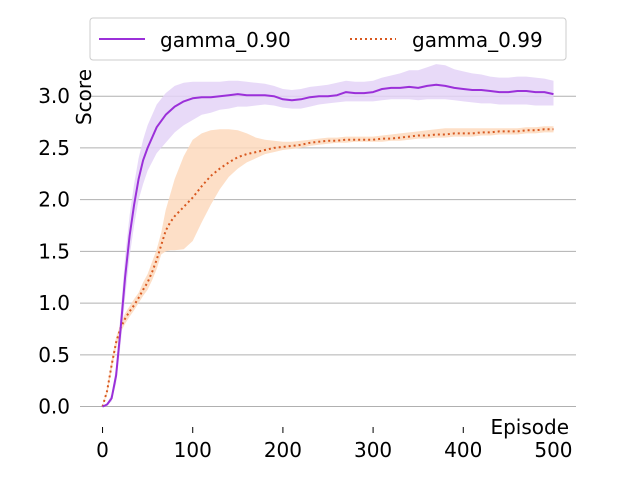  I want to click on legend: gamma_0.90 gamma_0.99, so click(328, 39).